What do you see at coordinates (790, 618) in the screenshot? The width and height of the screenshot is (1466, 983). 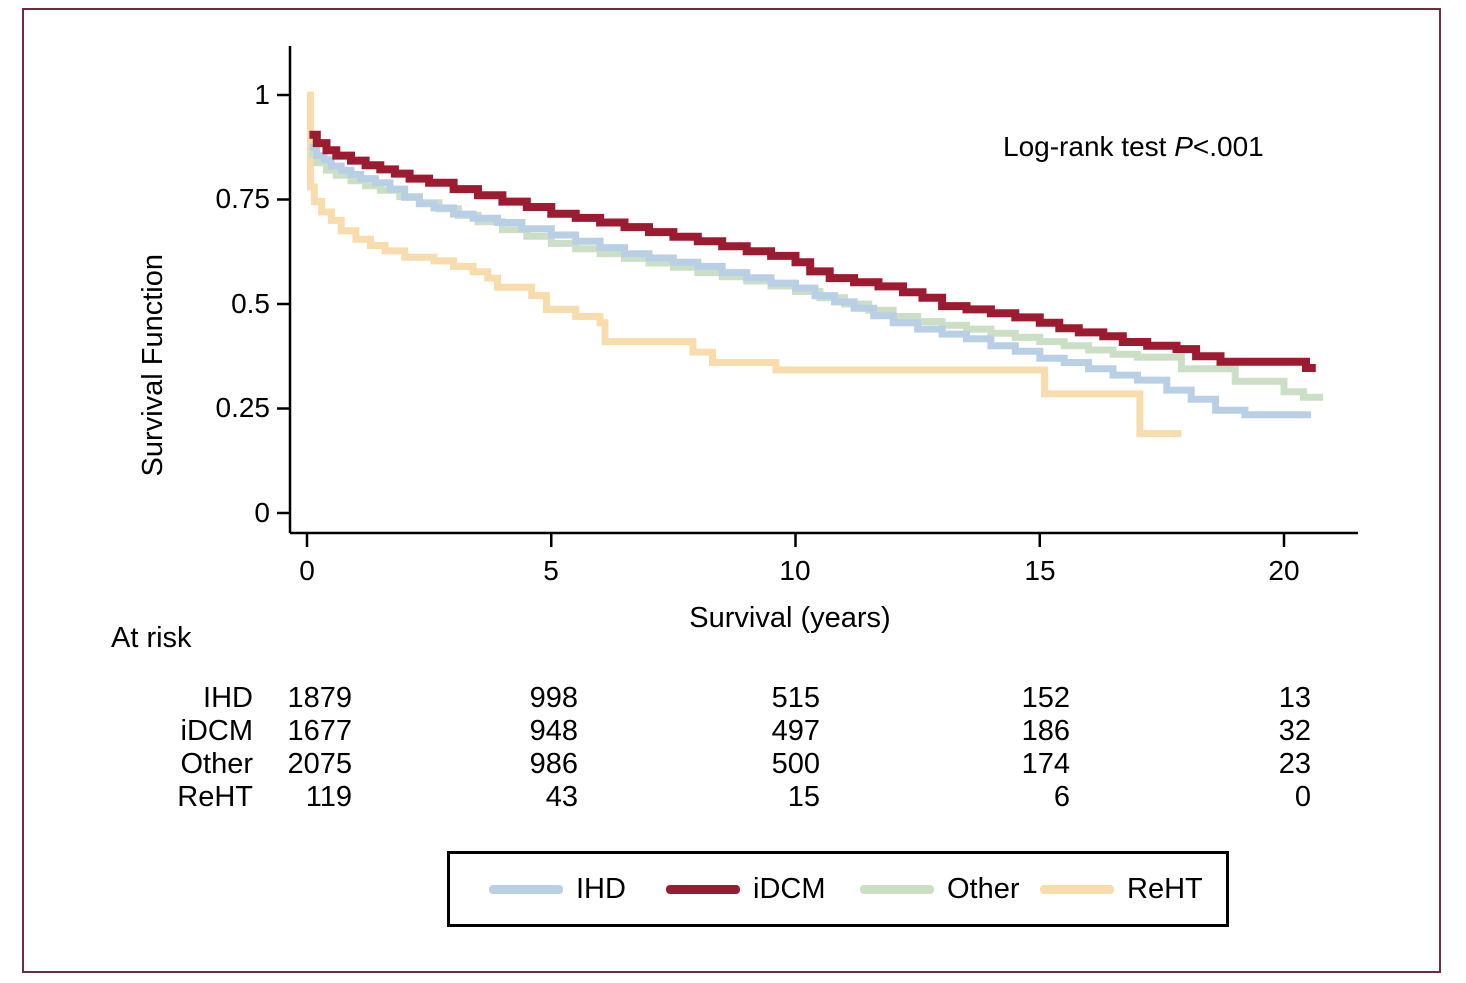 I see `x-axis-title: Survival (years)` at bounding box center [790, 618].